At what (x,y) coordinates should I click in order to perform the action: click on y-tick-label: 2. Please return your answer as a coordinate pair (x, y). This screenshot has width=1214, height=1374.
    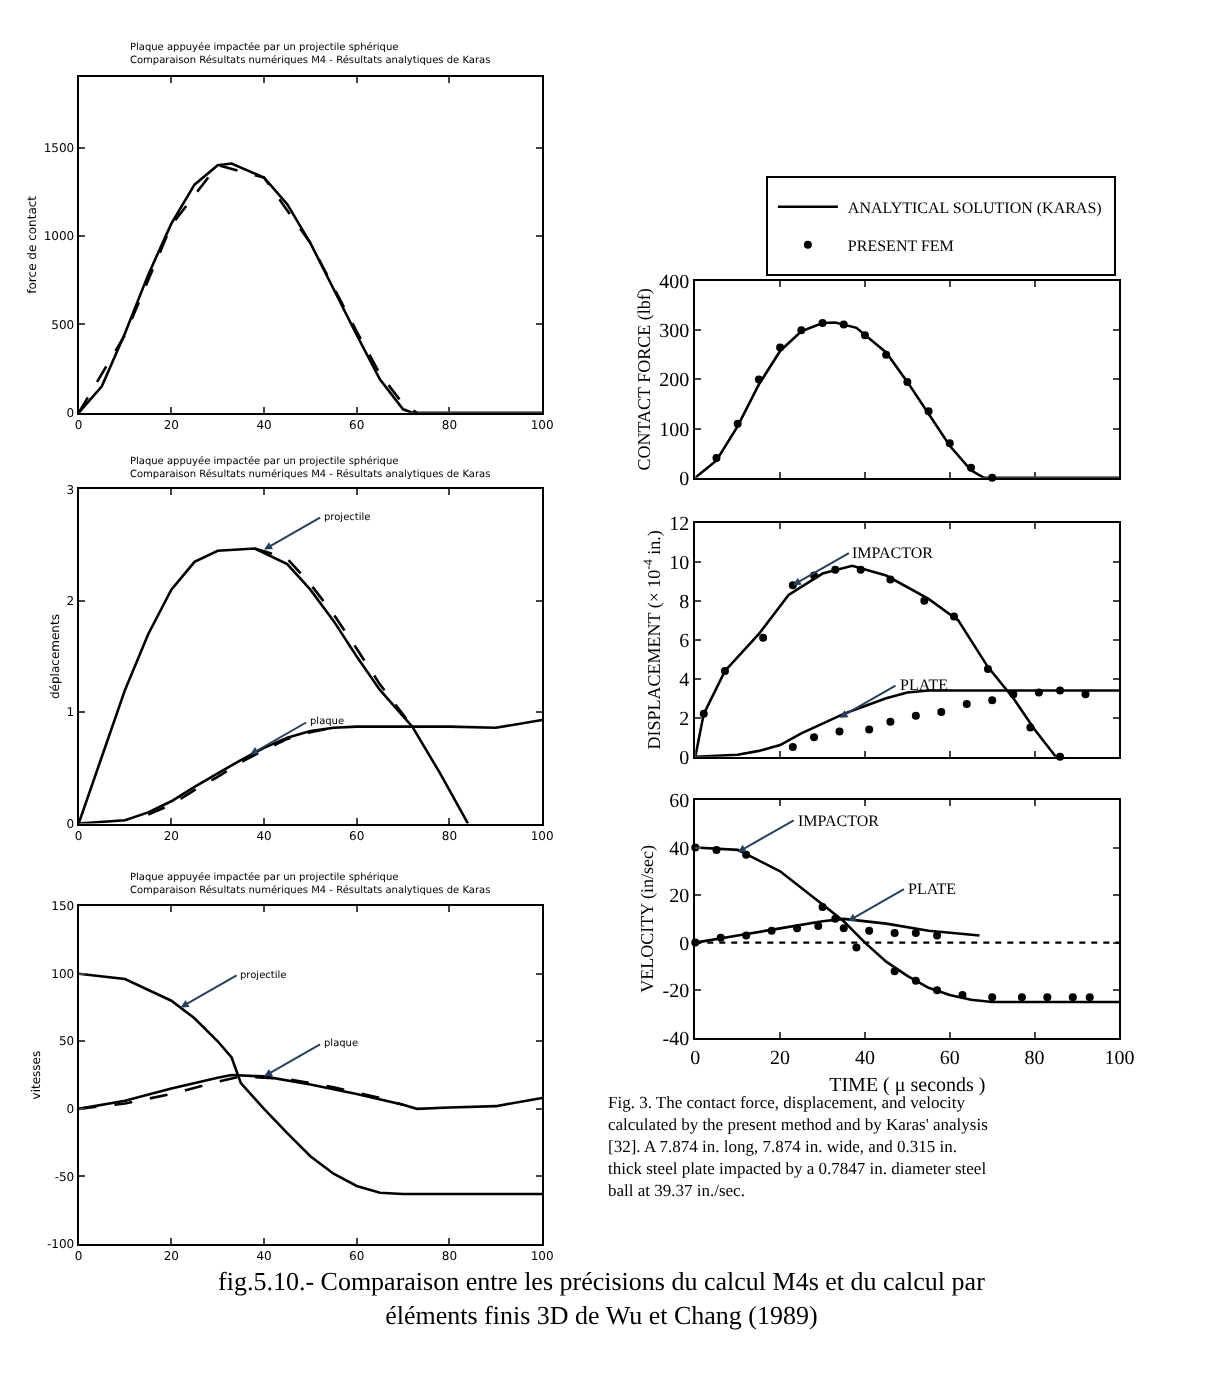
    Looking at the image, I should click on (684, 719).